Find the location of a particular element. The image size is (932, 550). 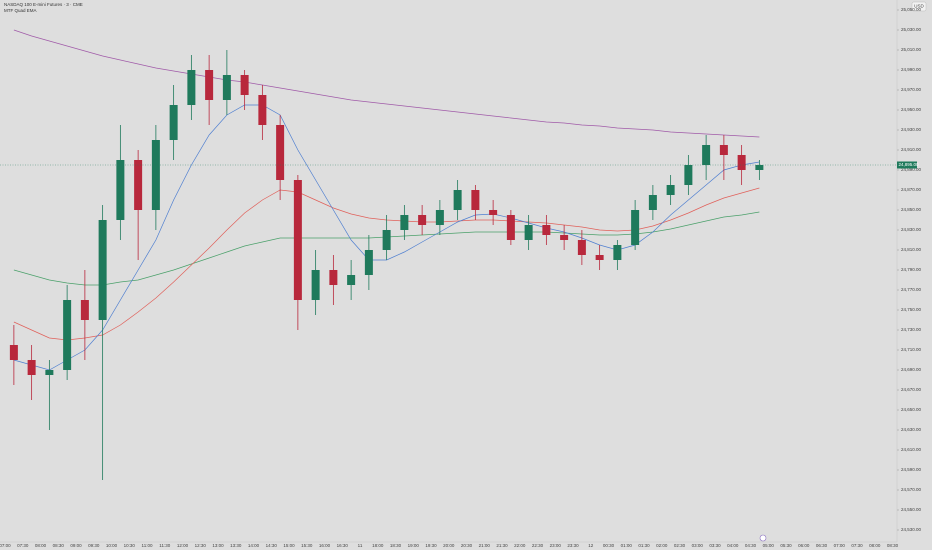

x-tick-label: 08:00 is located at coordinates (875, 545).